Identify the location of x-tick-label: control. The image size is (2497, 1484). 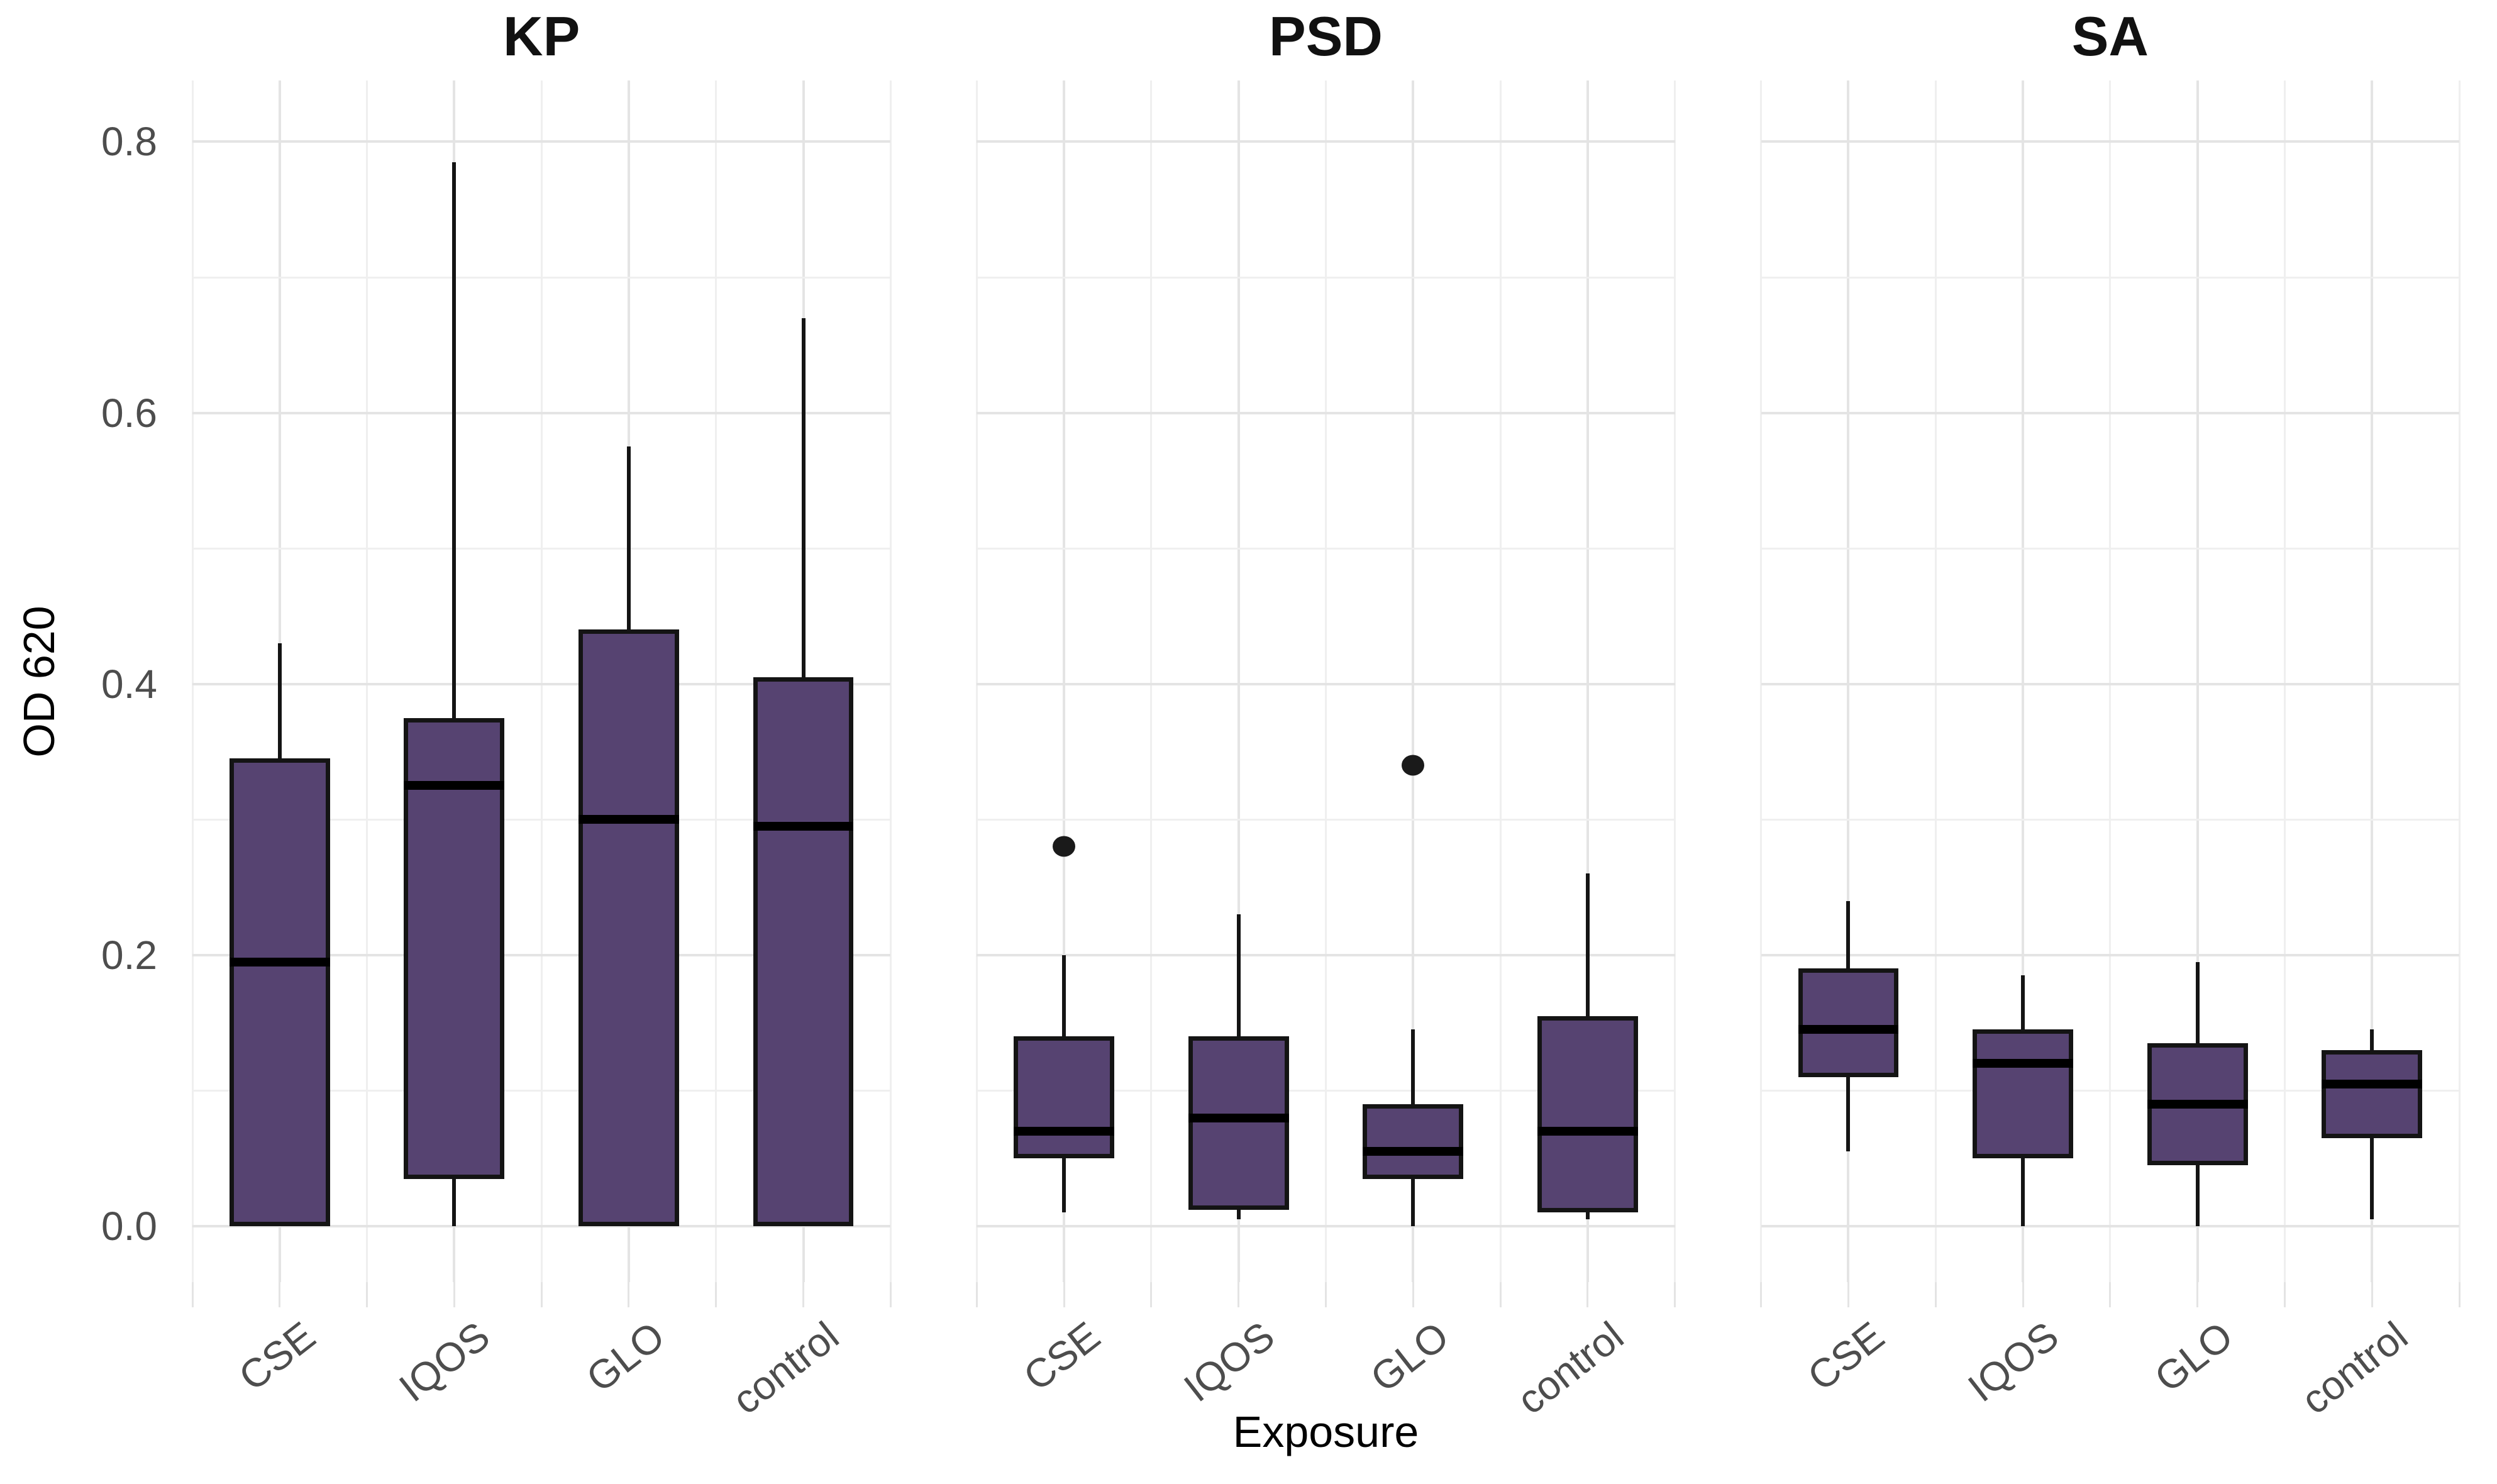
(1570, 1367).